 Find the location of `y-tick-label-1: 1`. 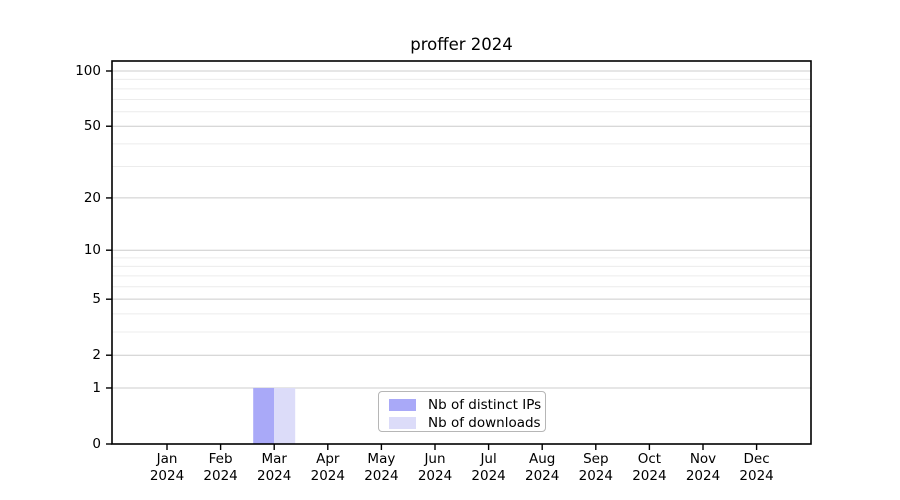

y-tick-label-1: 1 is located at coordinates (96, 387).